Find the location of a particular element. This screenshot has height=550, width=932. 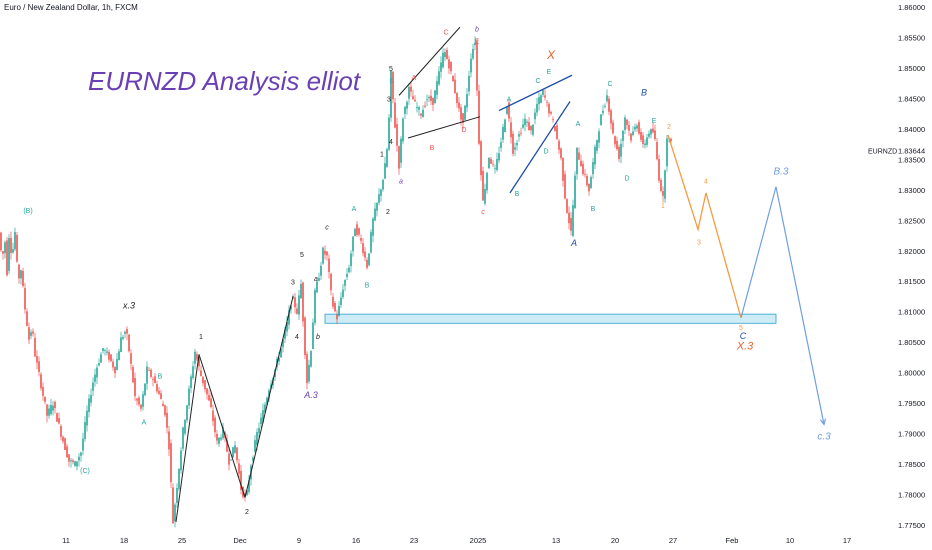

wave-label: X is located at coordinates (551, 55).